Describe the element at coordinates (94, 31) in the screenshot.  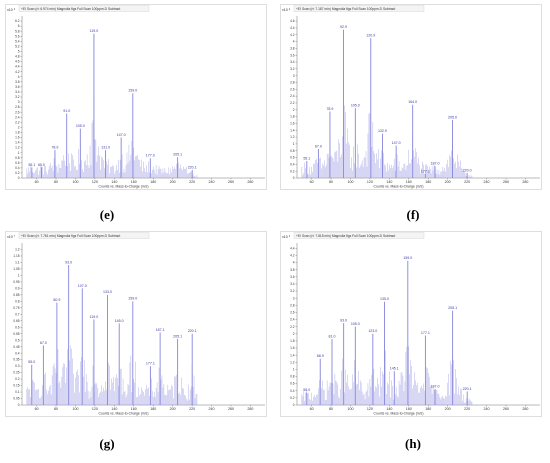
I see `peak-label: 119.0` at that location.